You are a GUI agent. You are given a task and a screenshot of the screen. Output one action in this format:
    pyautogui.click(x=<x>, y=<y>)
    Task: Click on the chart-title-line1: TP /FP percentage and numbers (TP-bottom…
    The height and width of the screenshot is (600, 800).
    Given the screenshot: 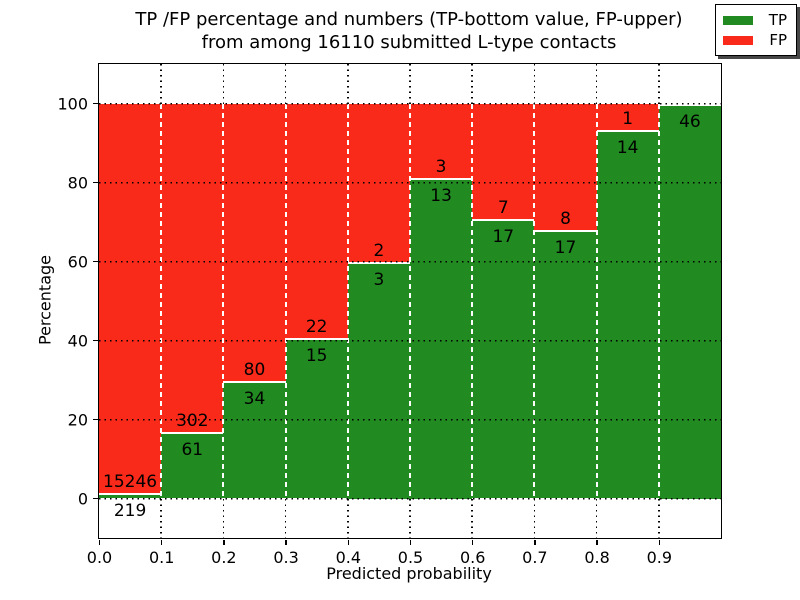 What is the action you would take?
    pyautogui.click(x=409, y=19)
    